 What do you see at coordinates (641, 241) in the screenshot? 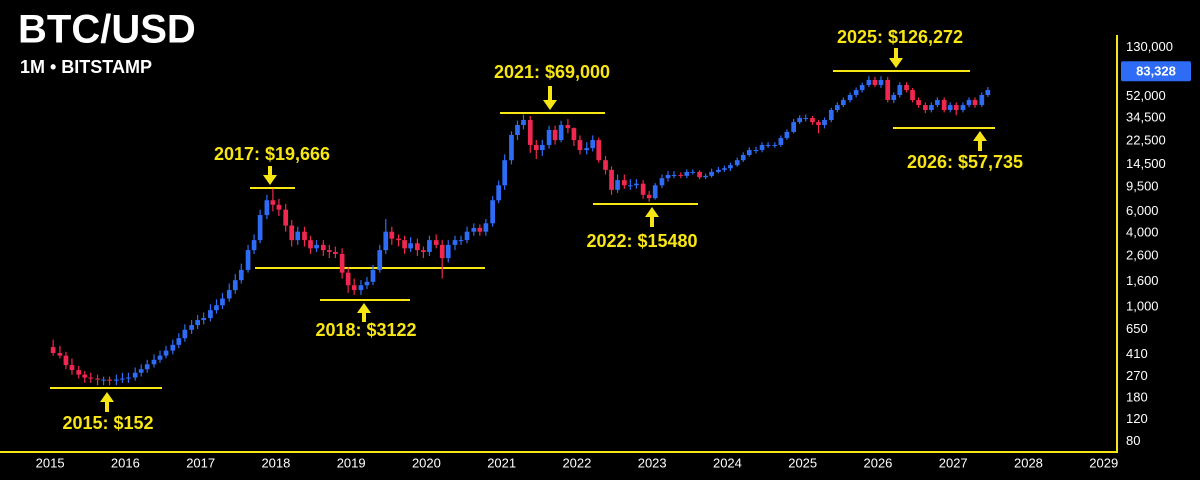
I see `annotation: 2022: $15480` at bounding box center [641, 241].